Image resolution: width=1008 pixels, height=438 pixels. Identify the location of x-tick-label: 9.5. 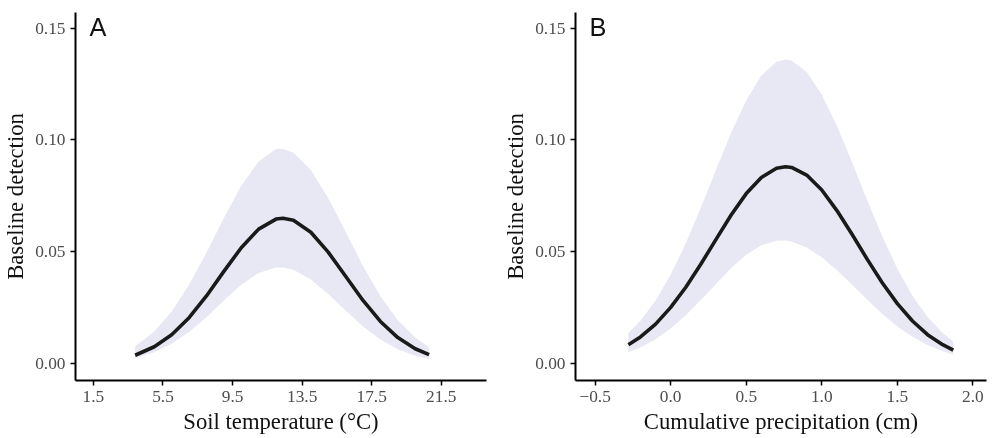
(232, 396).